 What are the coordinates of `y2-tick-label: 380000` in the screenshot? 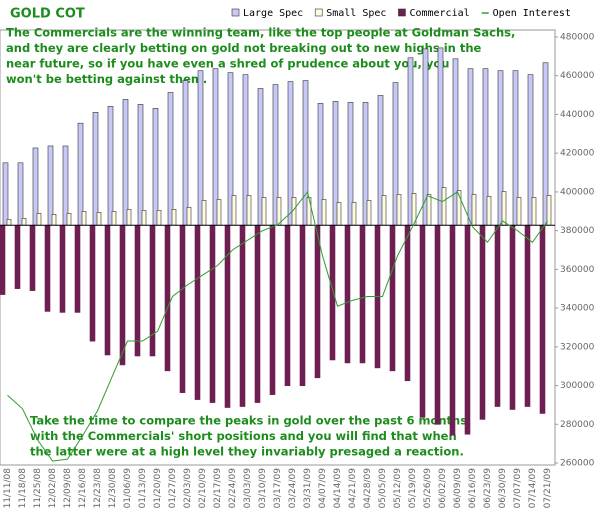 It's located at (577, 231).